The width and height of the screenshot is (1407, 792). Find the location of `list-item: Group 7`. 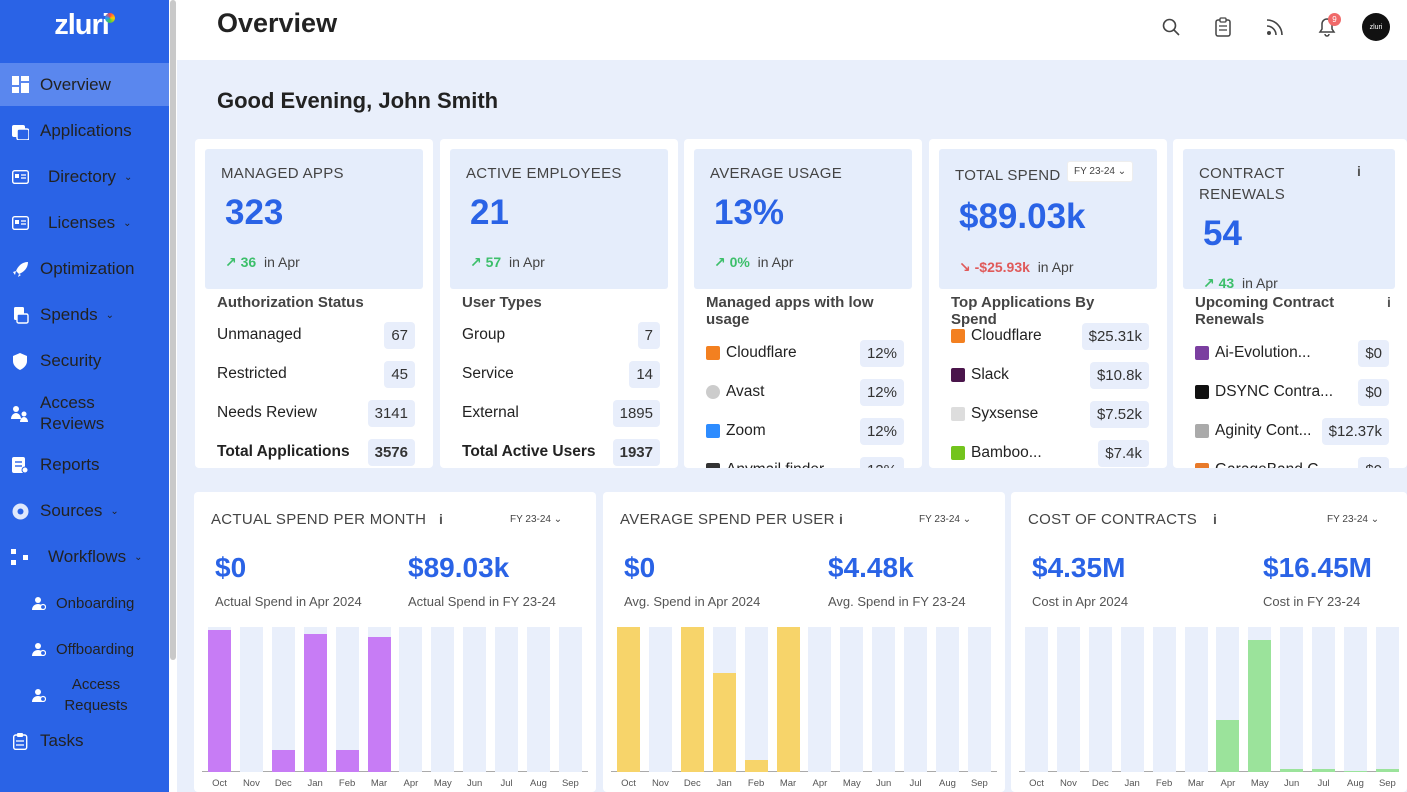

list-item: Group 7 is located at coordinates (561, 335).